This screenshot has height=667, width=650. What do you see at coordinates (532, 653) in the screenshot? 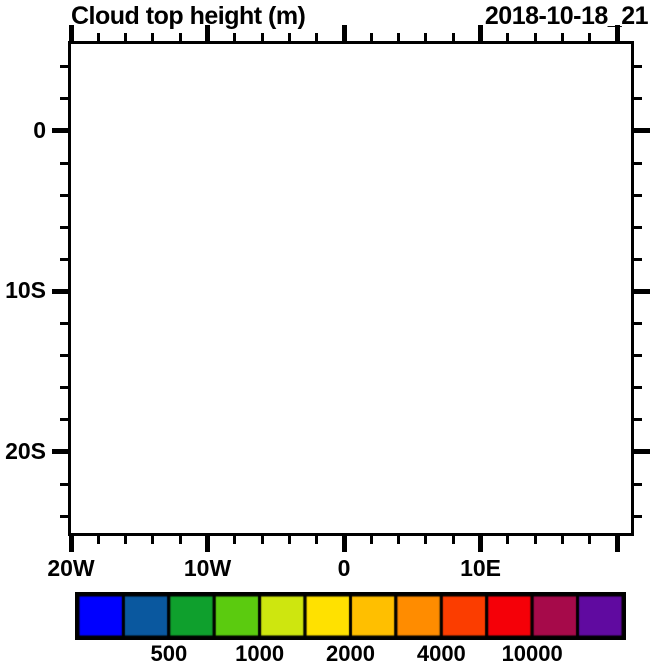
I see `colorbar-label: 10000` at bounding box center [532, 653].